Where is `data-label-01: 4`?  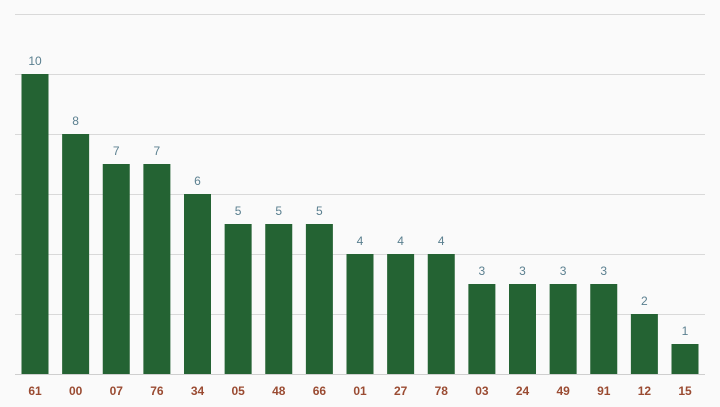 data-label-01: 4 is located at coordinates (360, 241).